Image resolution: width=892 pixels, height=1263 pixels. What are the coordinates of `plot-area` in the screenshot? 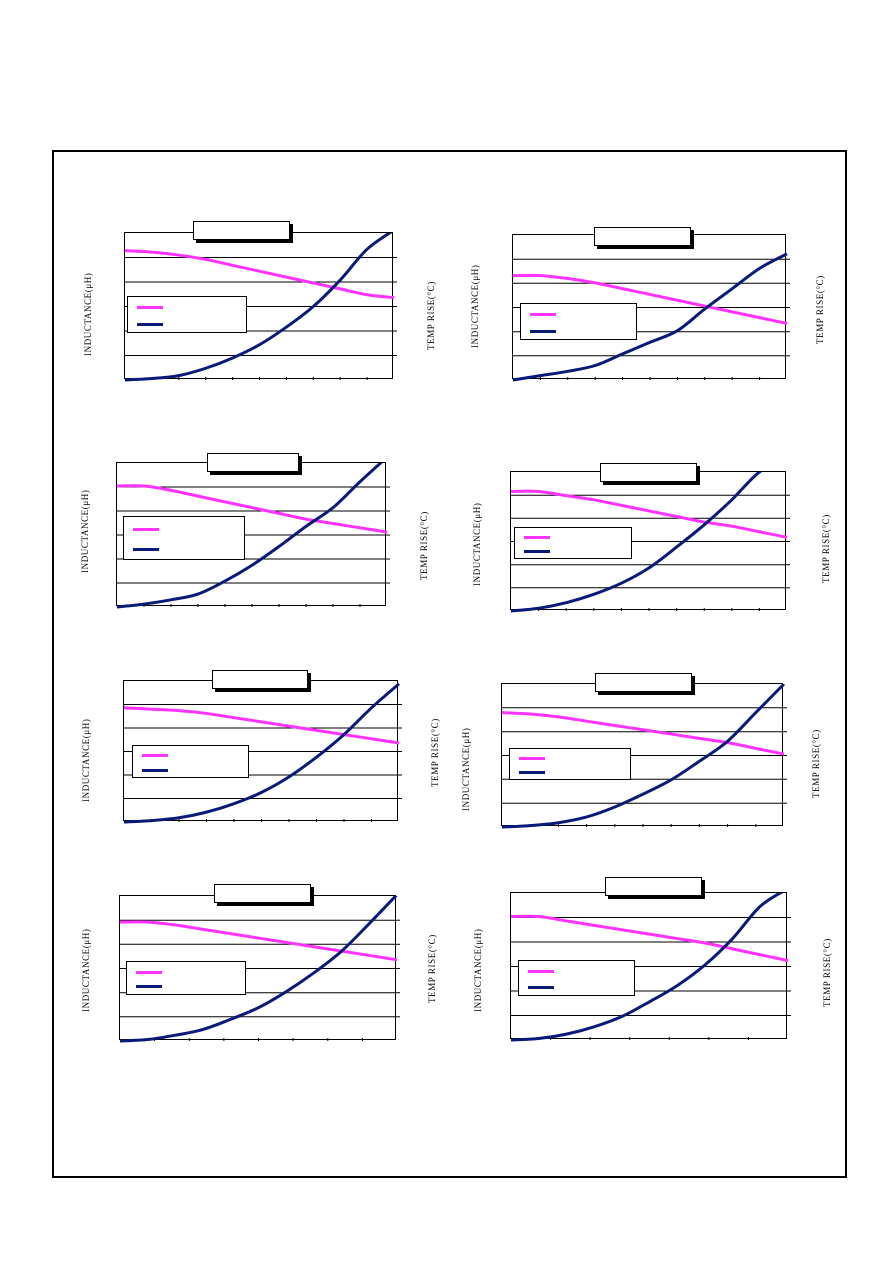 It's located at (650, 967).